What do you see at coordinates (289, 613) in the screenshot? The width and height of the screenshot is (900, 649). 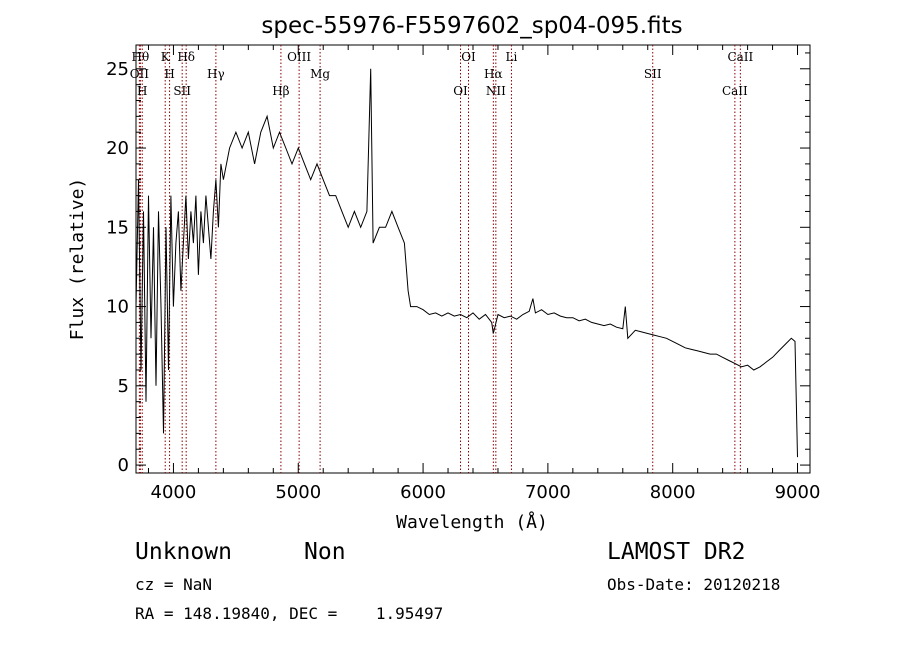 I see `ra-dec: RA = 148.19840, DEC = 1.95497` at bounding box center [289, 613].